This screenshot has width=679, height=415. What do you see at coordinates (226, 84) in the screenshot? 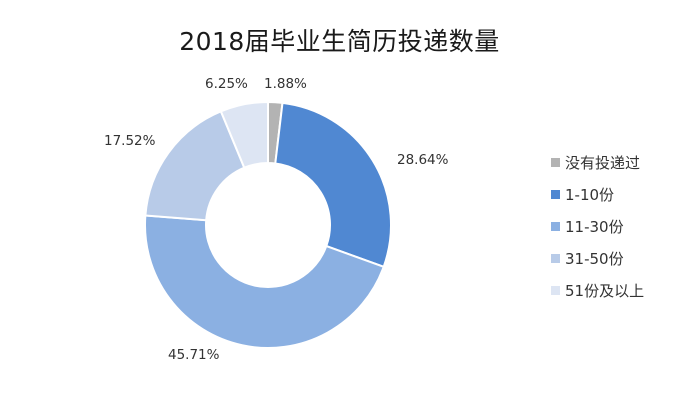
I see `slice-value-label-5: 6.25%` at bounding box center [226, 84].